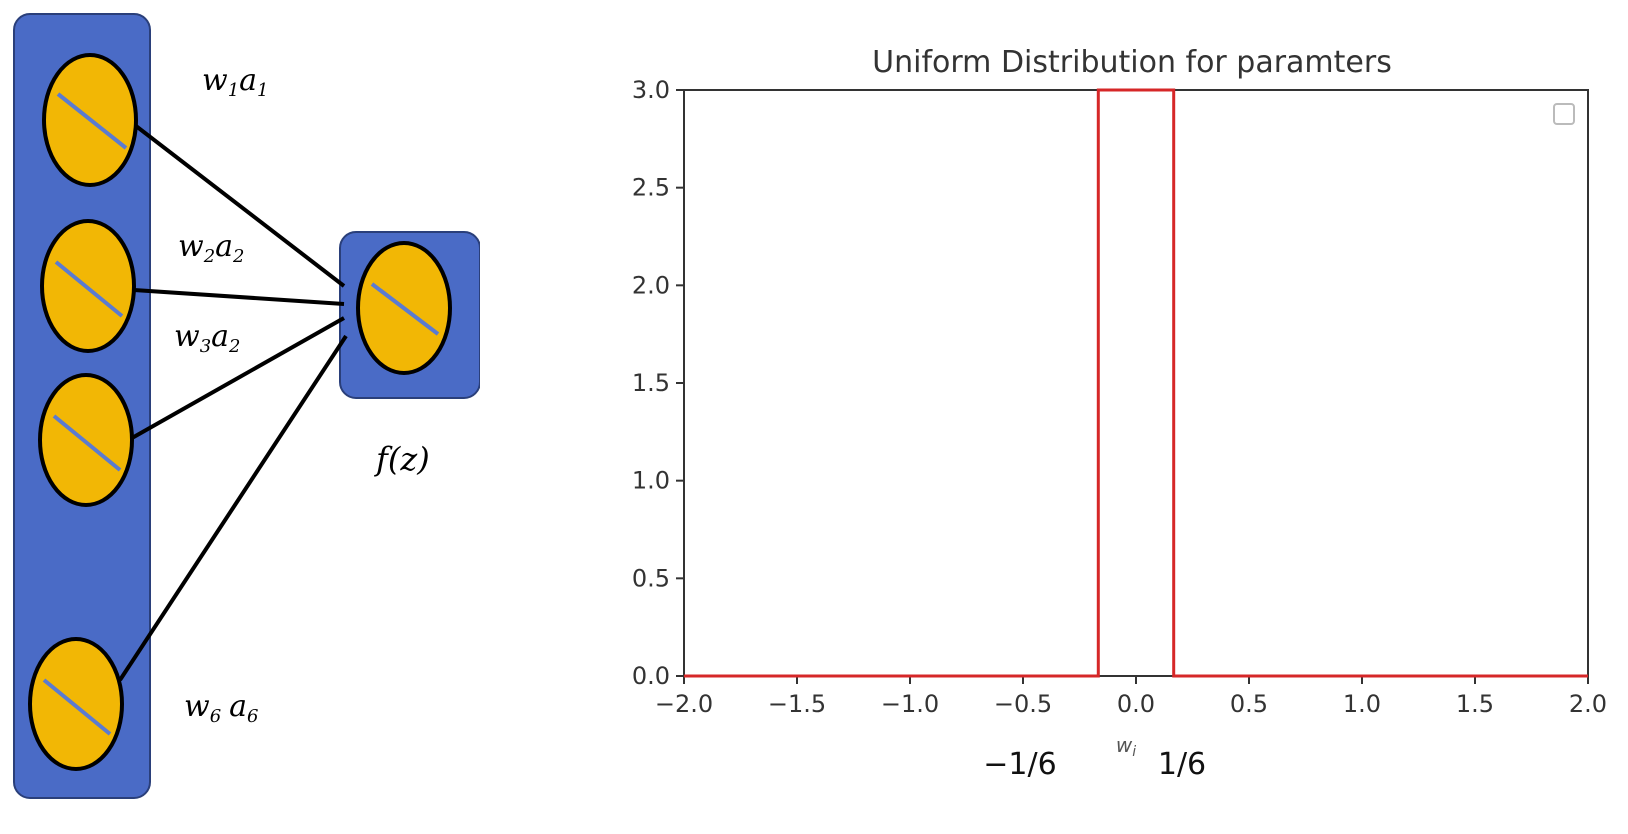 Image resolution: width=1628 pixels, height=834 pixels. I want to click on x-tick-label: −2.0, so click(684, 704).